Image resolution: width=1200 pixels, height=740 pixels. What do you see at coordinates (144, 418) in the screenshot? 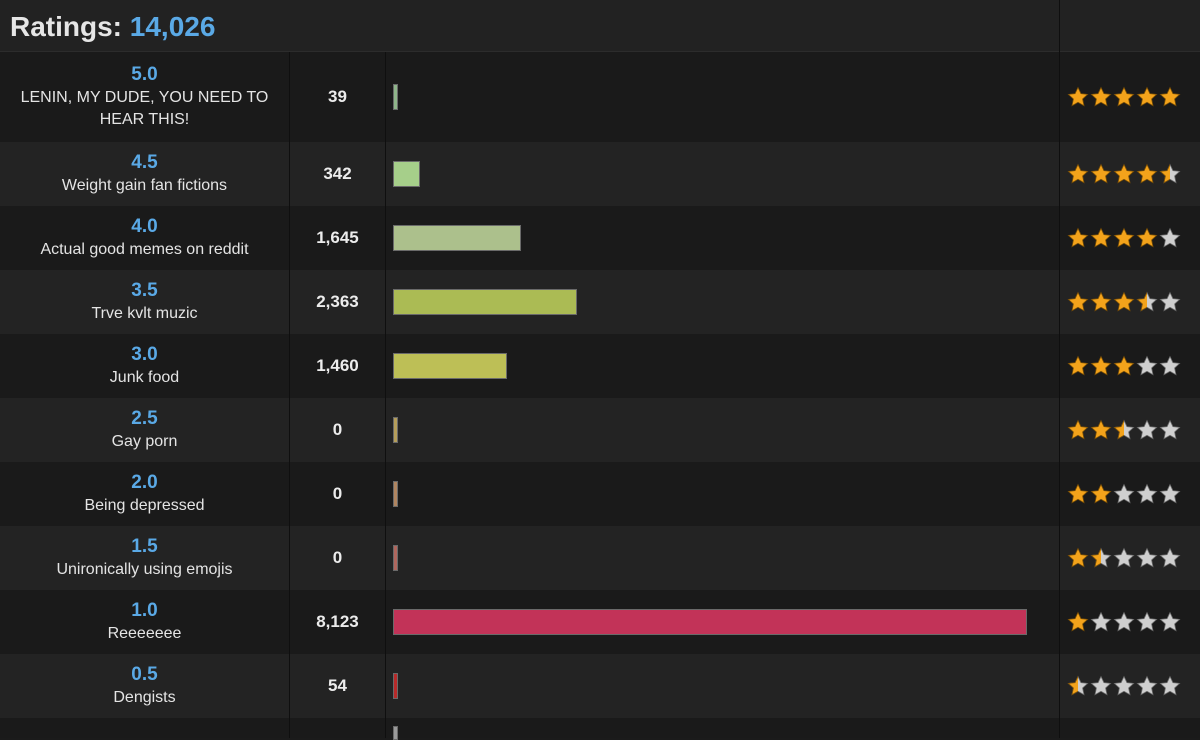
I see `rating-value: 2.5` at bounding box center [144, 418].